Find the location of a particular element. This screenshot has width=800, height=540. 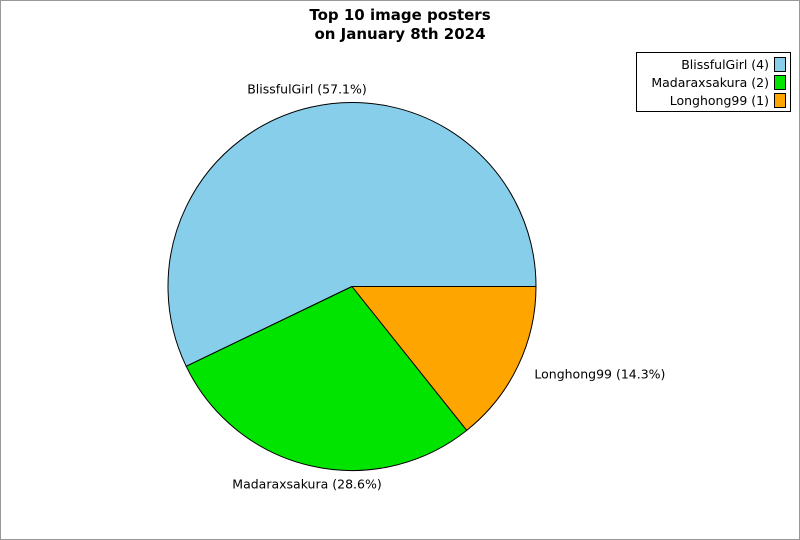

pie-slice-label: BlissfulGirl (57.1%) is located at coordinates (307, 89).